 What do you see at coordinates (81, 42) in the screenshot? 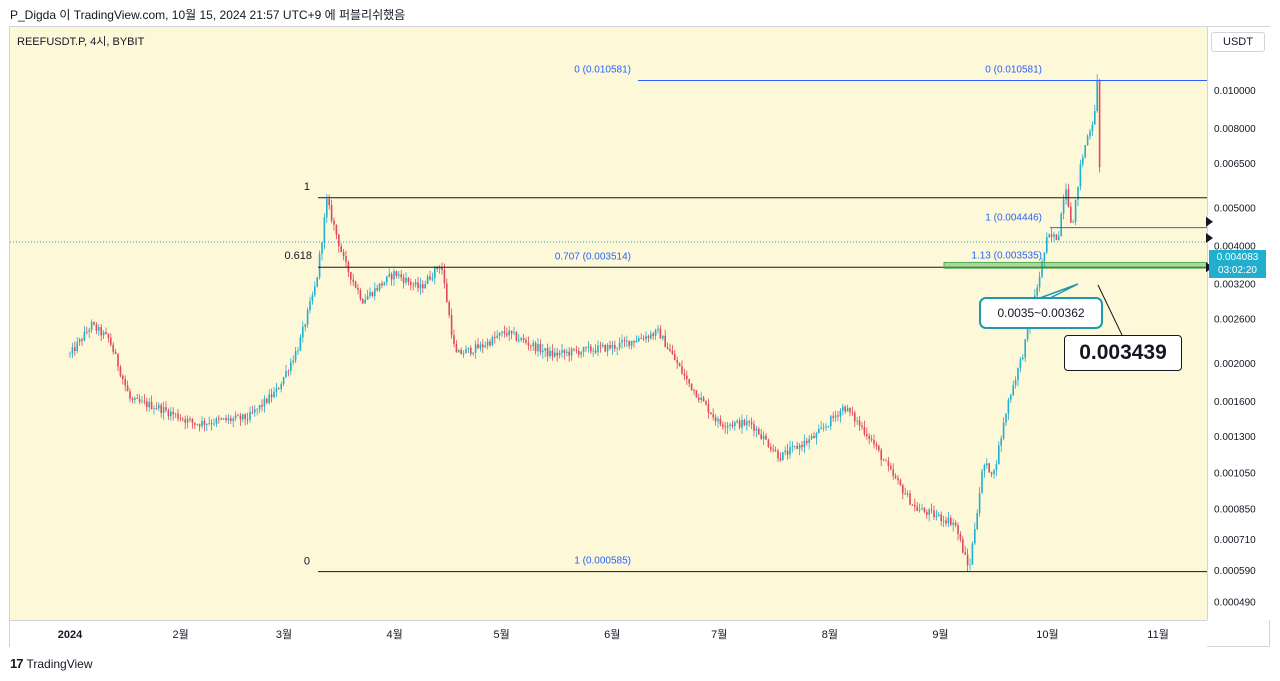
I see `symbol-title: REEFUSDT.P, 4시, BYBIT` at bounding box center [81, 42].